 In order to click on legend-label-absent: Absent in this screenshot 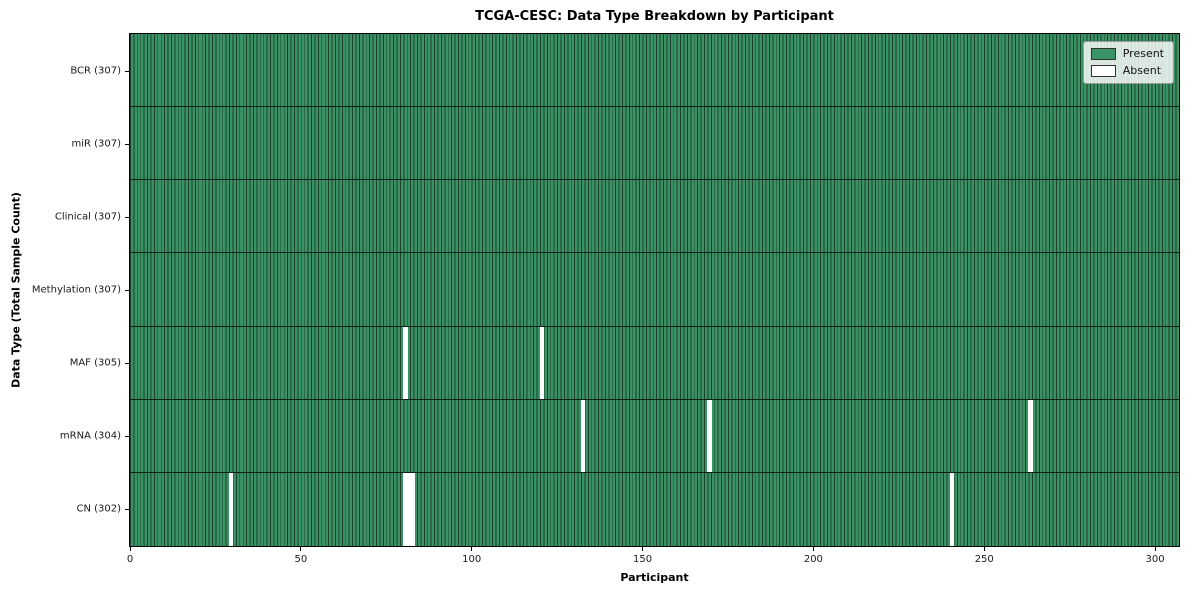, I will do `click(1142, 70)`.